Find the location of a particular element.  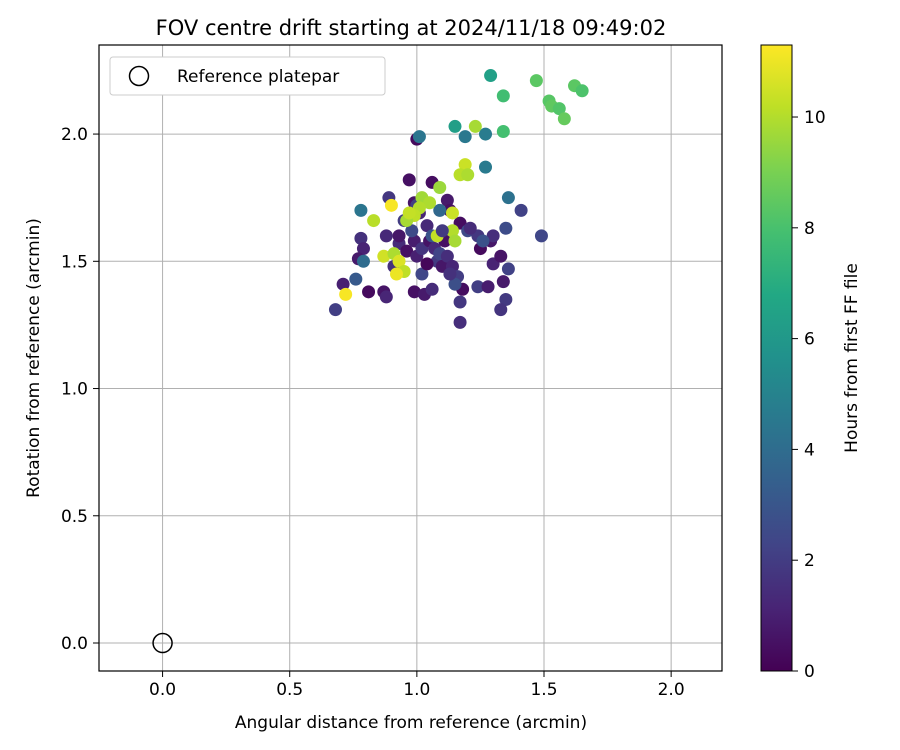

legend-box is located at coordinates (247, 76).